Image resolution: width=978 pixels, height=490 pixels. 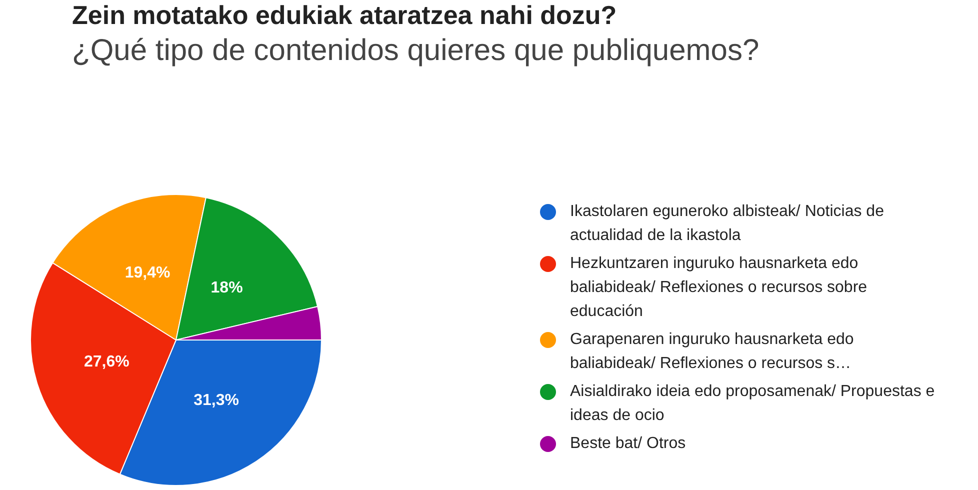 I want to click on data-label: 27,6%, so click(x=107, y=361).